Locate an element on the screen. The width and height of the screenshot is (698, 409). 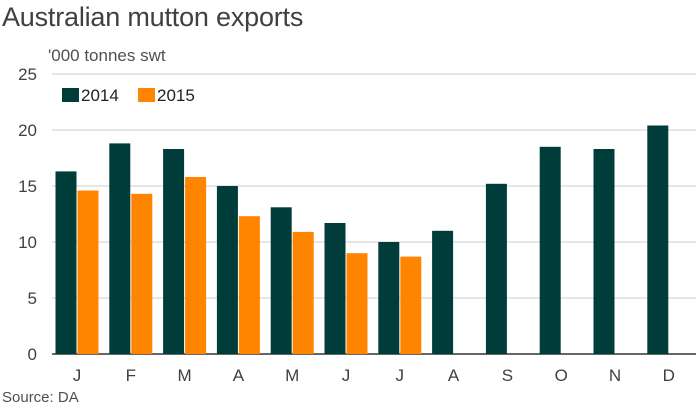
x-tick-label: F is located at coordinates (131, 375).